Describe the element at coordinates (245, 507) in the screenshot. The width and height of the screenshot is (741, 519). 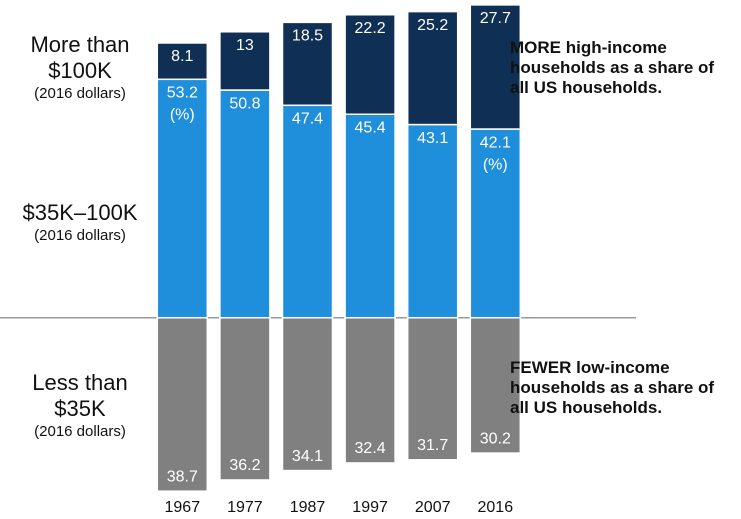
I see `x-tick-label: 1977` at that location.